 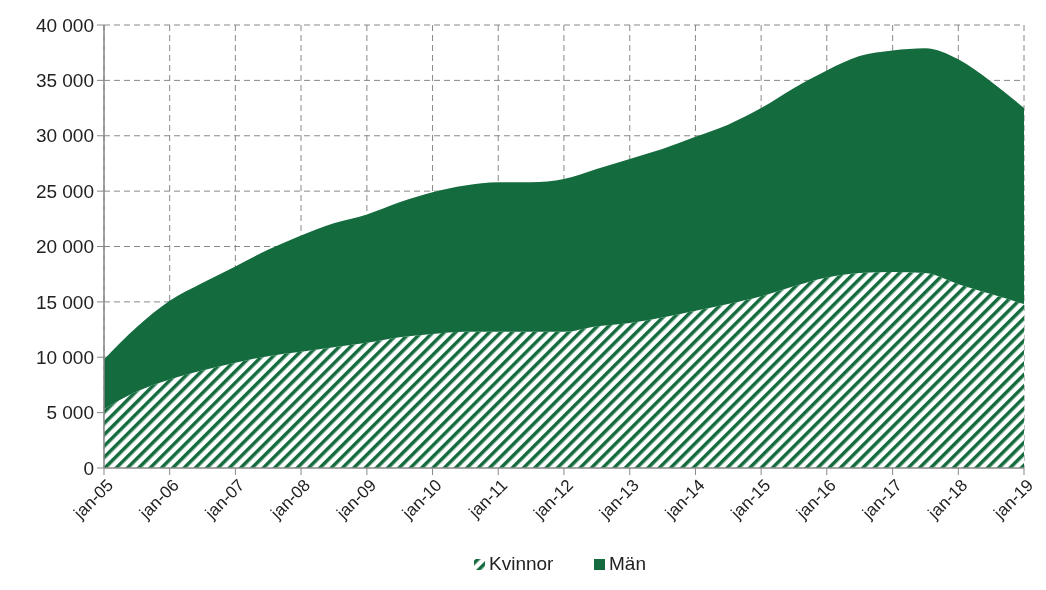 I want to click on y-tick-label: 20 000, so click(x=64, y=247).